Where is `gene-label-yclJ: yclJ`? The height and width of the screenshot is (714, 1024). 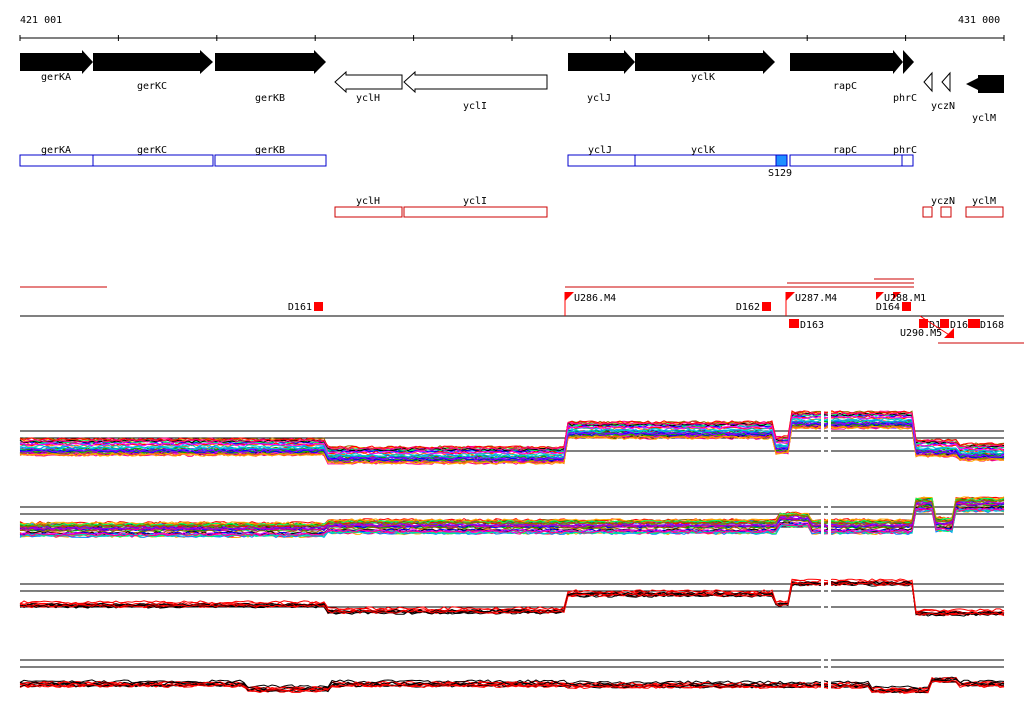 gene-label-yclJ: yclJ is located at coordinates (599, 98).